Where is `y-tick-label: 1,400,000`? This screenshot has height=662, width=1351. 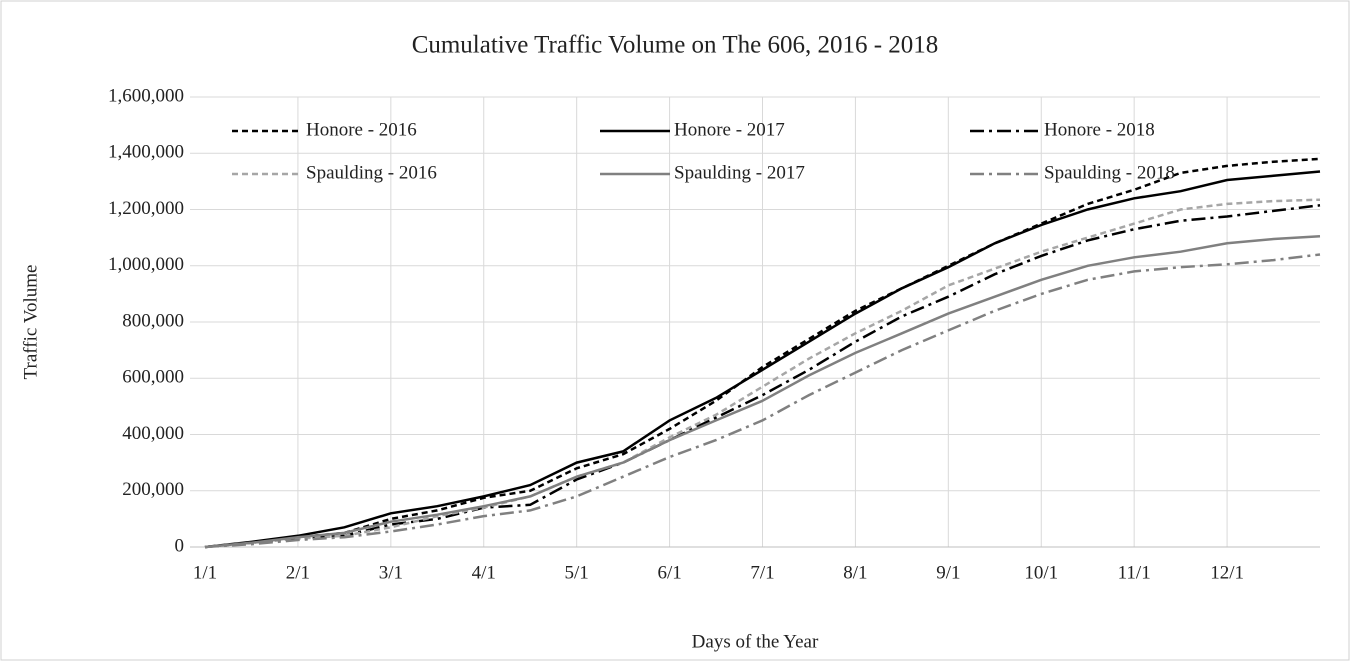 y-tick-label: 1,400,000 is located at coordinates (146, 152).